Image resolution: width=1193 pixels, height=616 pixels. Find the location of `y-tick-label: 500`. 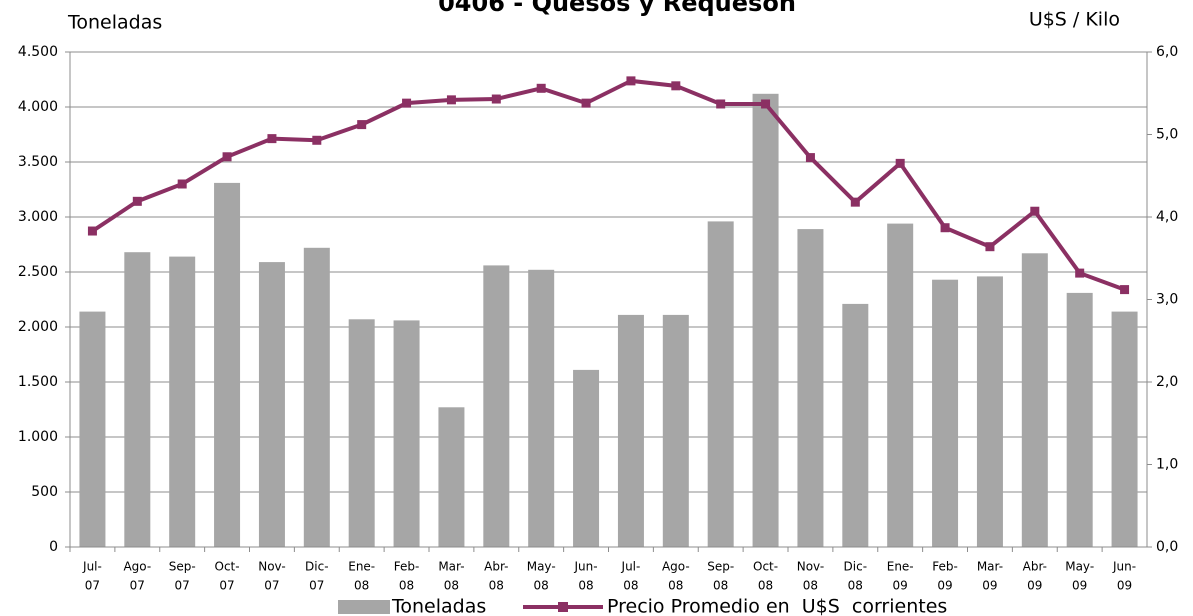

y-tick-label: 500 is located at coordinates (44, 492).